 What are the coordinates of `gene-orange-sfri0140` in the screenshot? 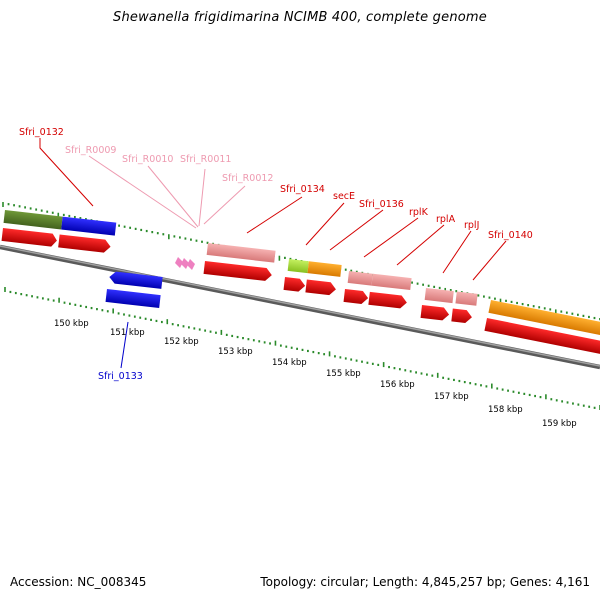 It's located at (544, 318).